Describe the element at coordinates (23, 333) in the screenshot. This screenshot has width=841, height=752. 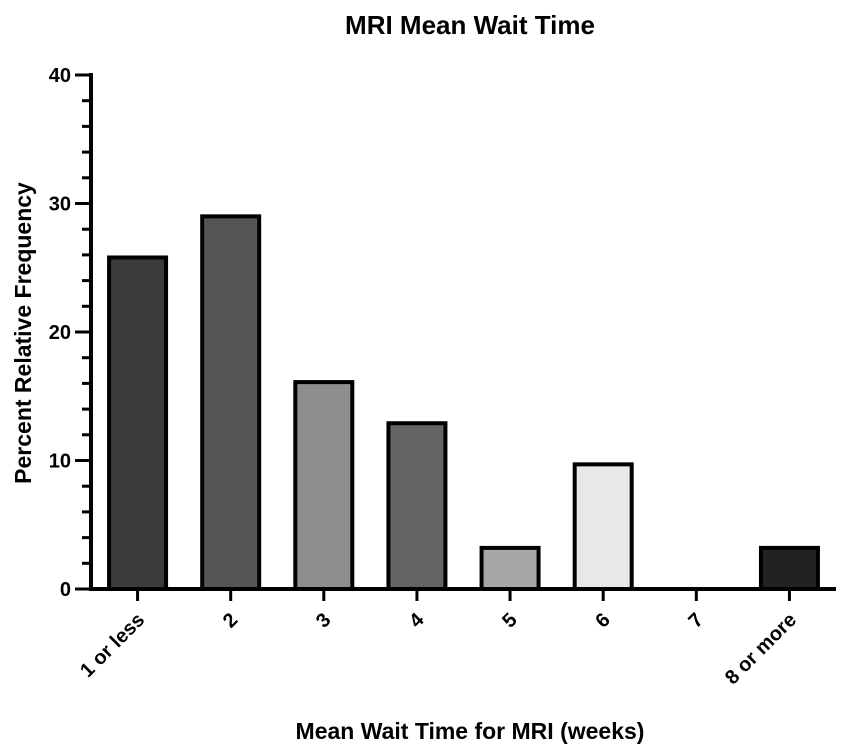
I see `y-axis-label: Percent Relative Frequency` at that location.